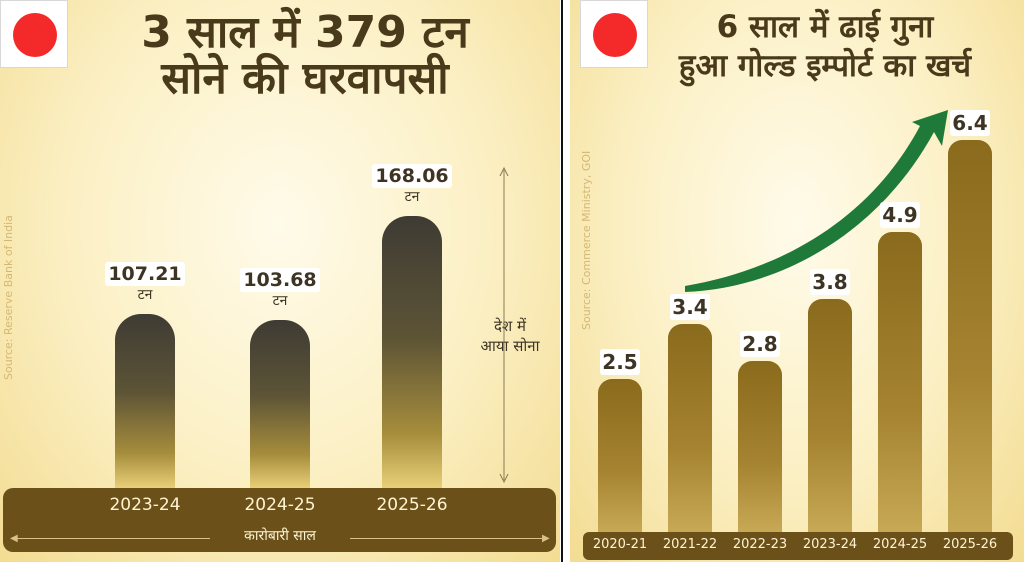  I want to click on right-x-tick-label: 2023-24, so click(830, 544).